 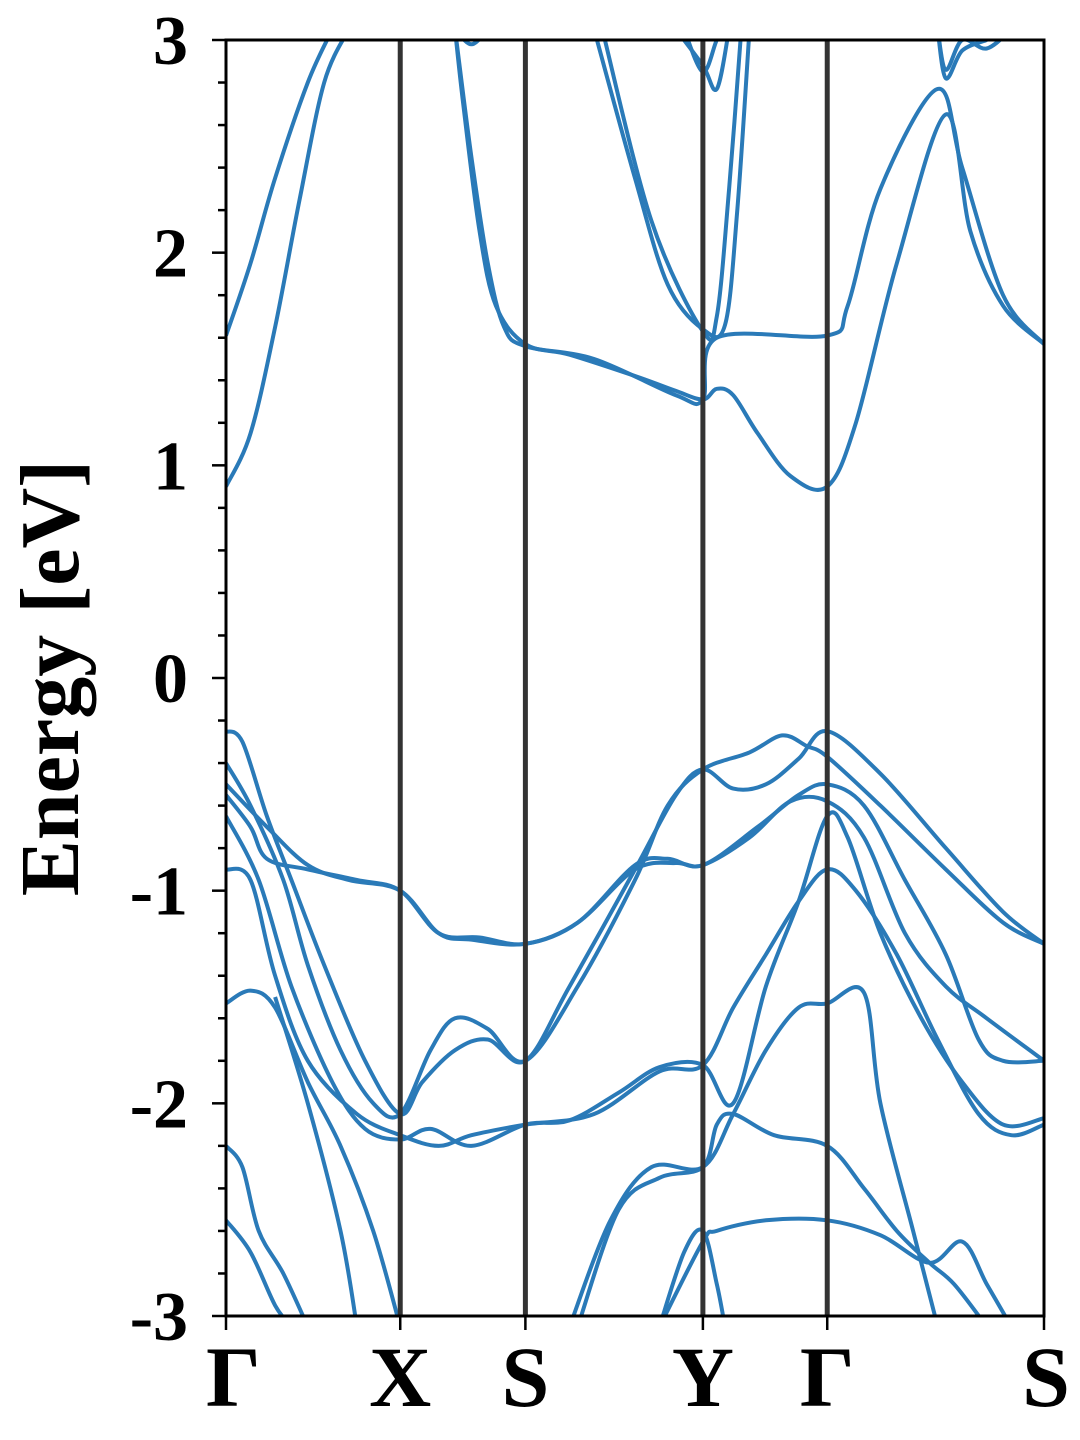 I want to click on y-tick-label: -3, so click(x=159, y=1317).